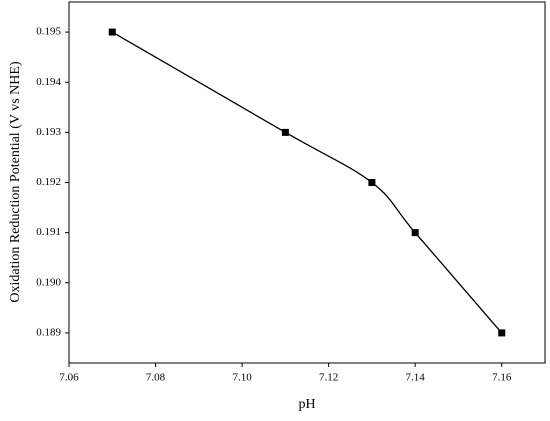 Image resolution: width=550 pixels, height=421 pixels. I want to click on y-tick-label: 0.195, so click(48, 32).